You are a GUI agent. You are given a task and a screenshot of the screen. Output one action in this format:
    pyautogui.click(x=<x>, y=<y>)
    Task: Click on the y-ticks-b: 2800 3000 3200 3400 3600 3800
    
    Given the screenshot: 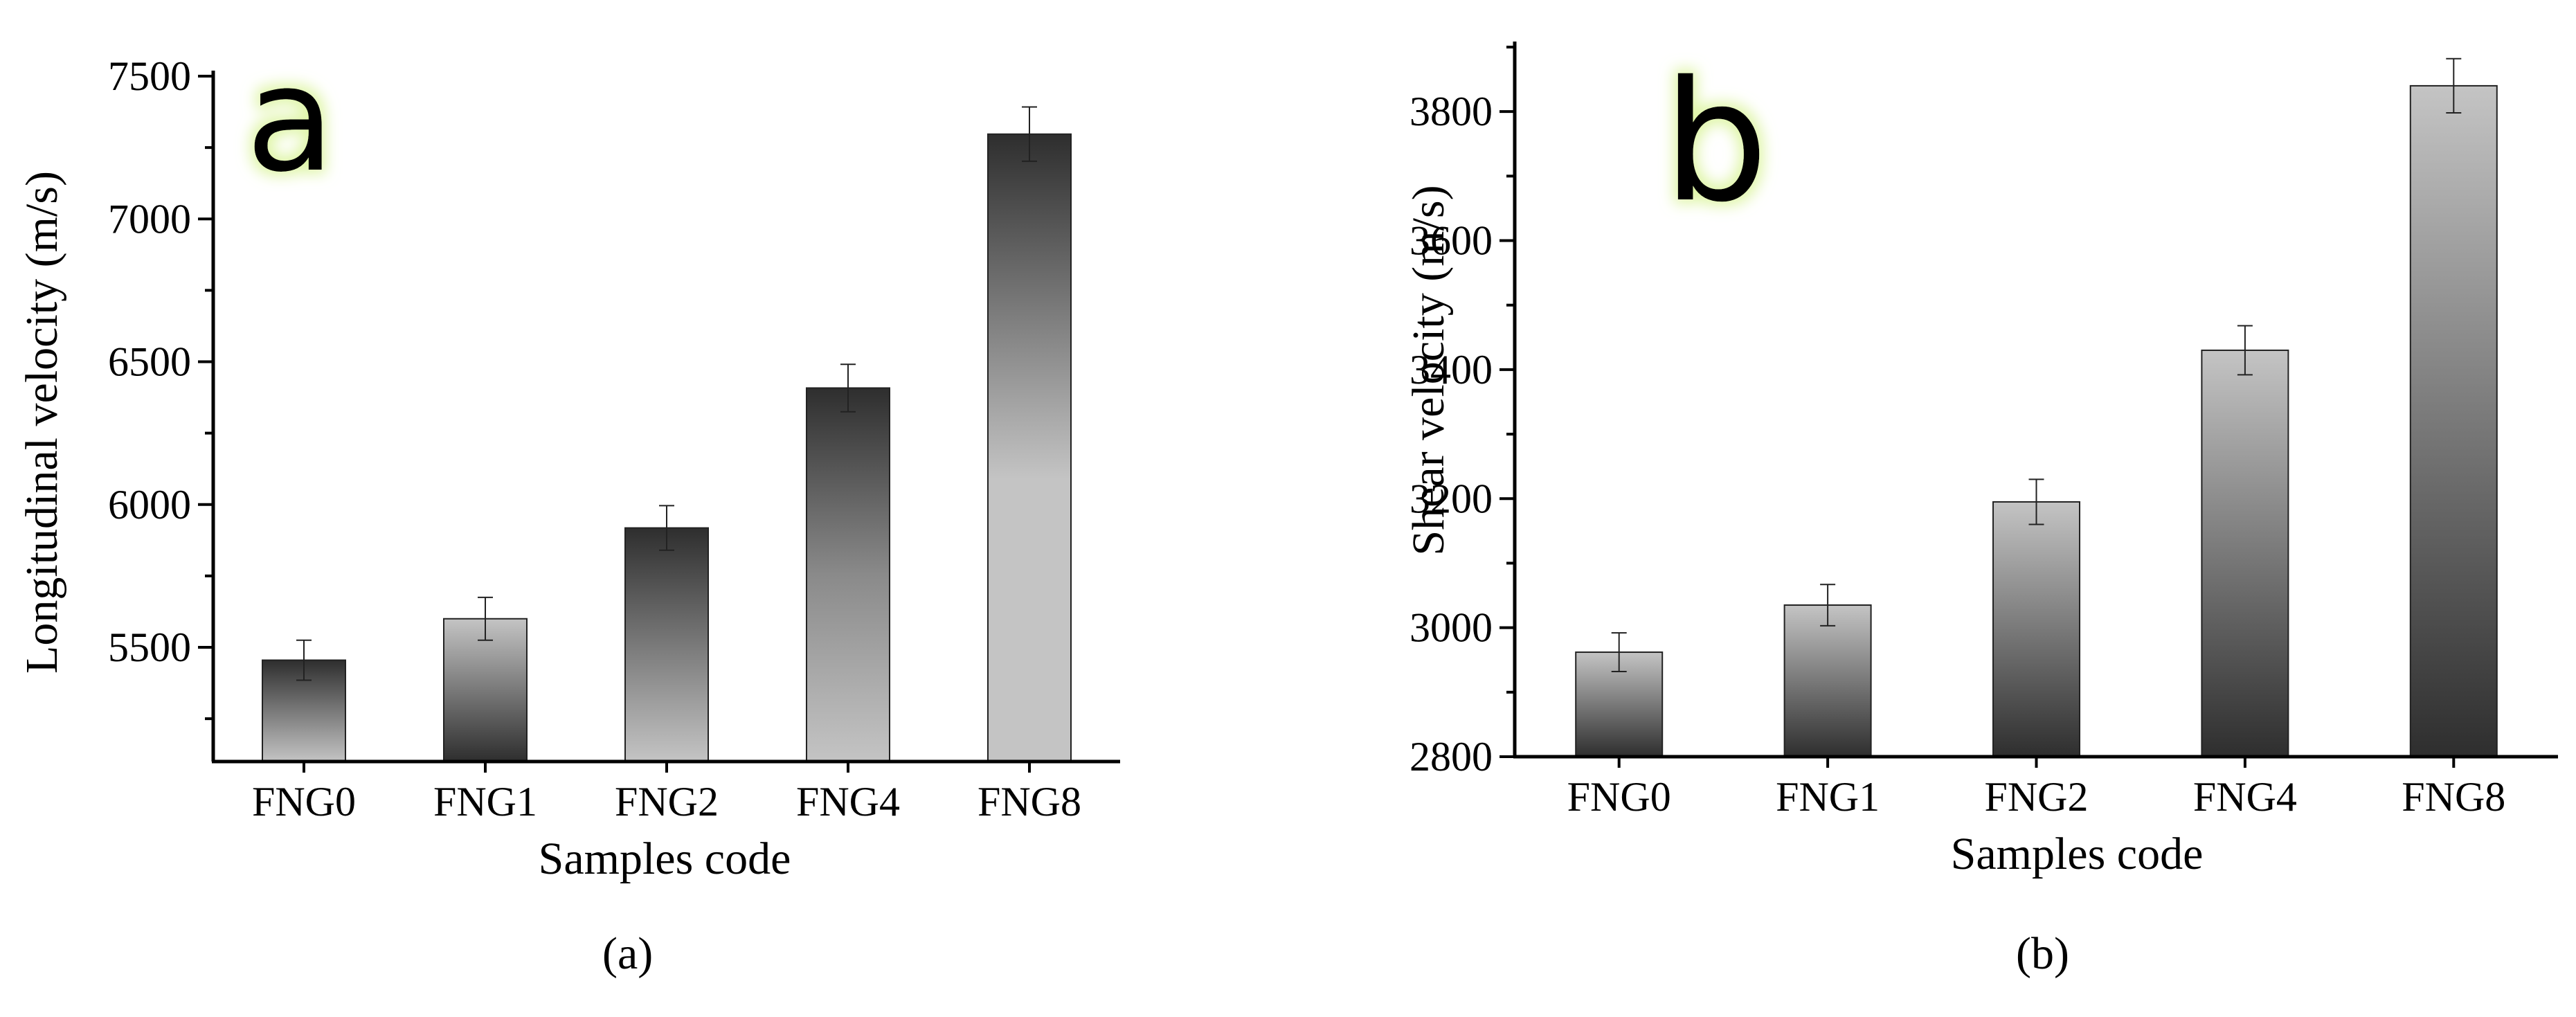 What is the action you would take?
    pyautogui.click(x=1462, y=413)
    